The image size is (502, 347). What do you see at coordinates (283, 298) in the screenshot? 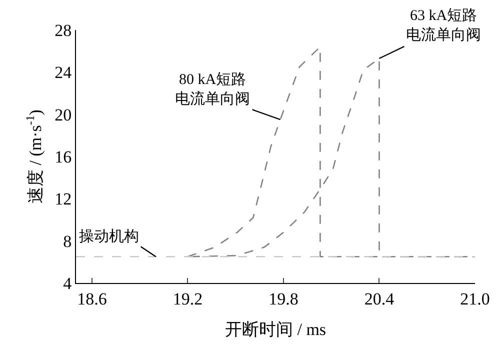
I see `x-tick-label: 19.8` at bounding box center [283, 298].